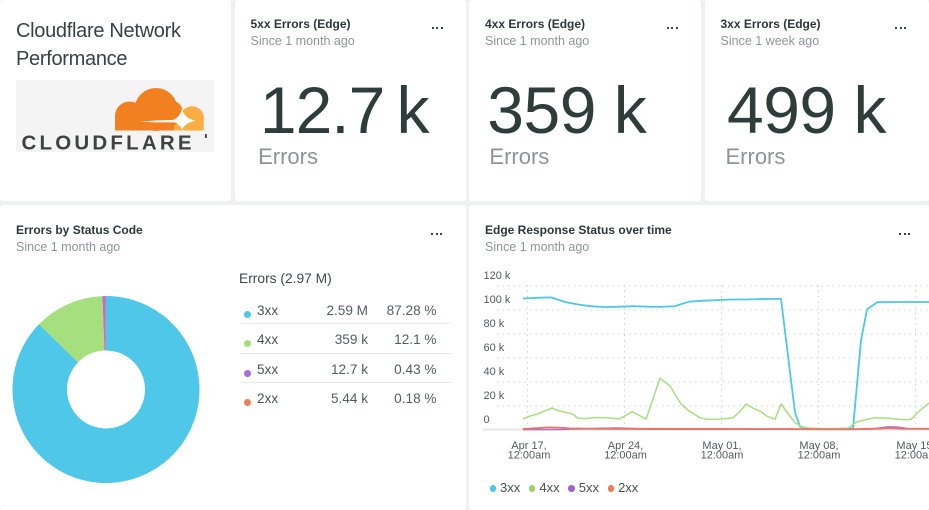  I want to click on svg-text: 20 k, so click(494, 395).